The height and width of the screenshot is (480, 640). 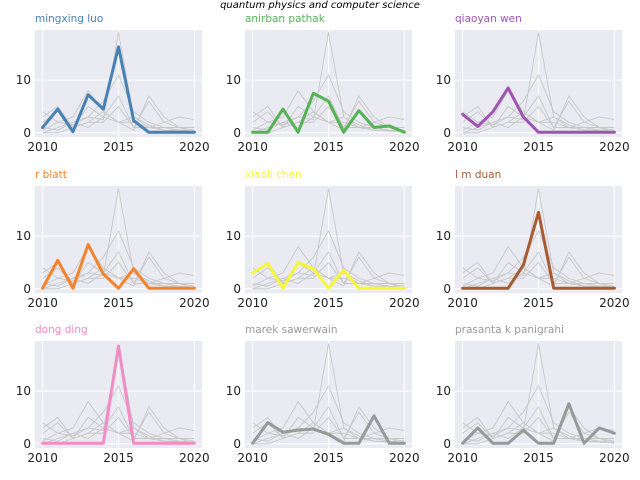 I want to click on panel-title: r blatt, so click(x=51, y=175).